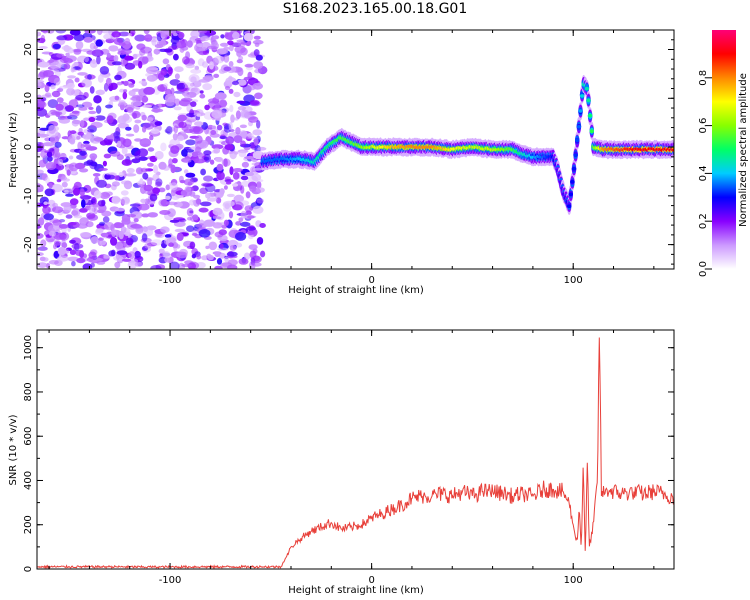 This screenshot has width=750, height=600. Describe the element at coordinates (371, 280) in the screenshot. I see `x-tick-label: 0` at that location.